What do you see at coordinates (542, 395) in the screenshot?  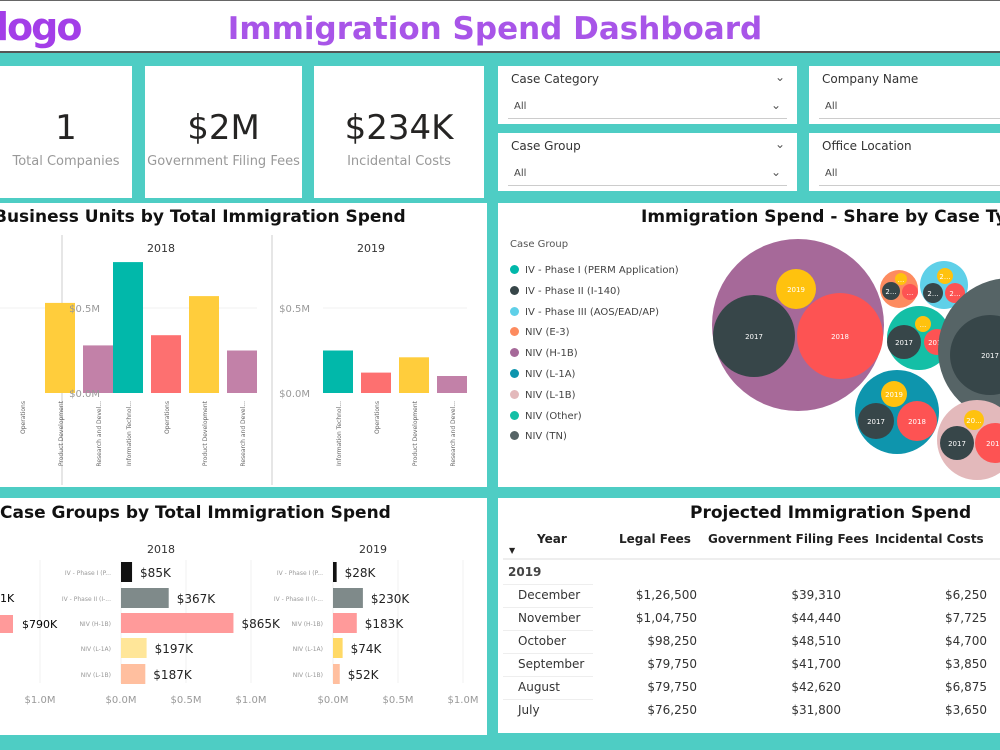 I see `legend-item: NIV (L-1B)` at bounding box center [542, 395].